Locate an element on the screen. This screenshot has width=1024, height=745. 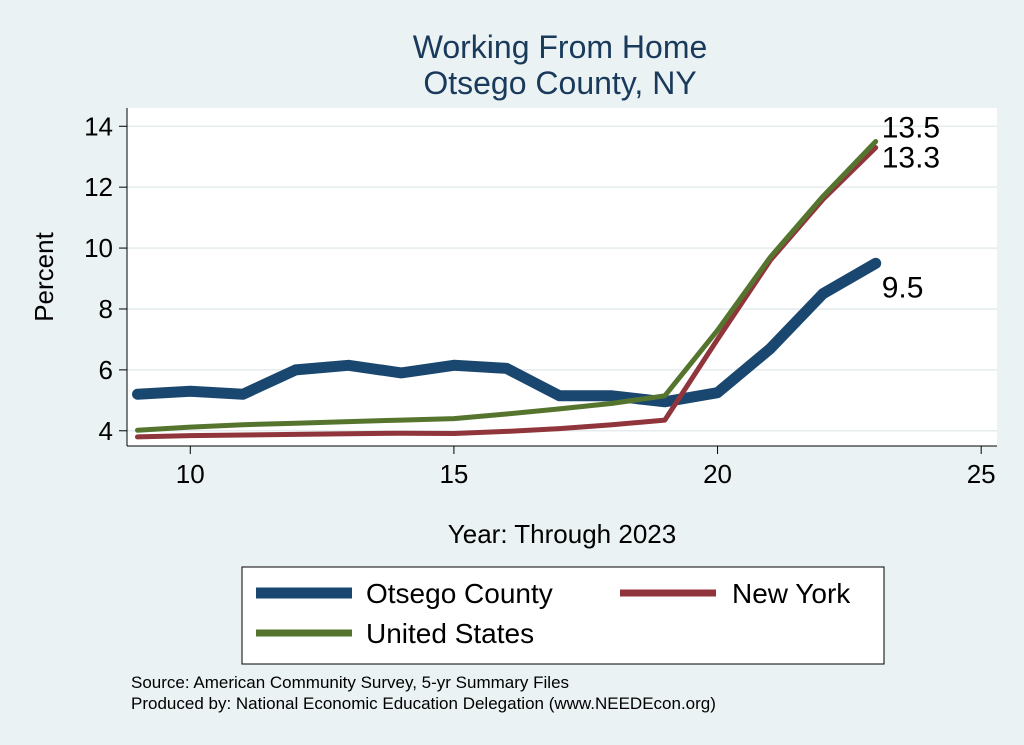
x-axis: 10 15 20 25 is located at coordinates (562, 467).